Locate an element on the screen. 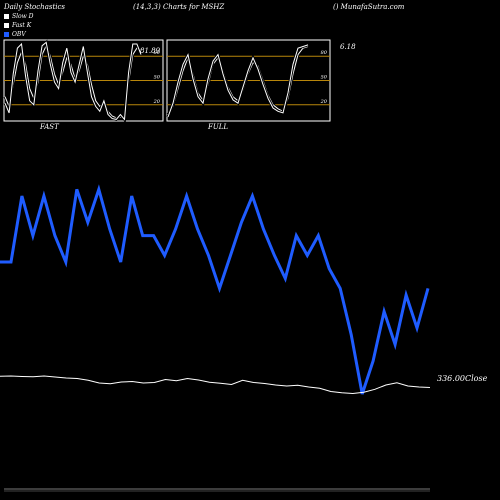 The height and width of the screenshot is (500, 500). full-tick-label-80: 80 is located at coordinates (324, 53).